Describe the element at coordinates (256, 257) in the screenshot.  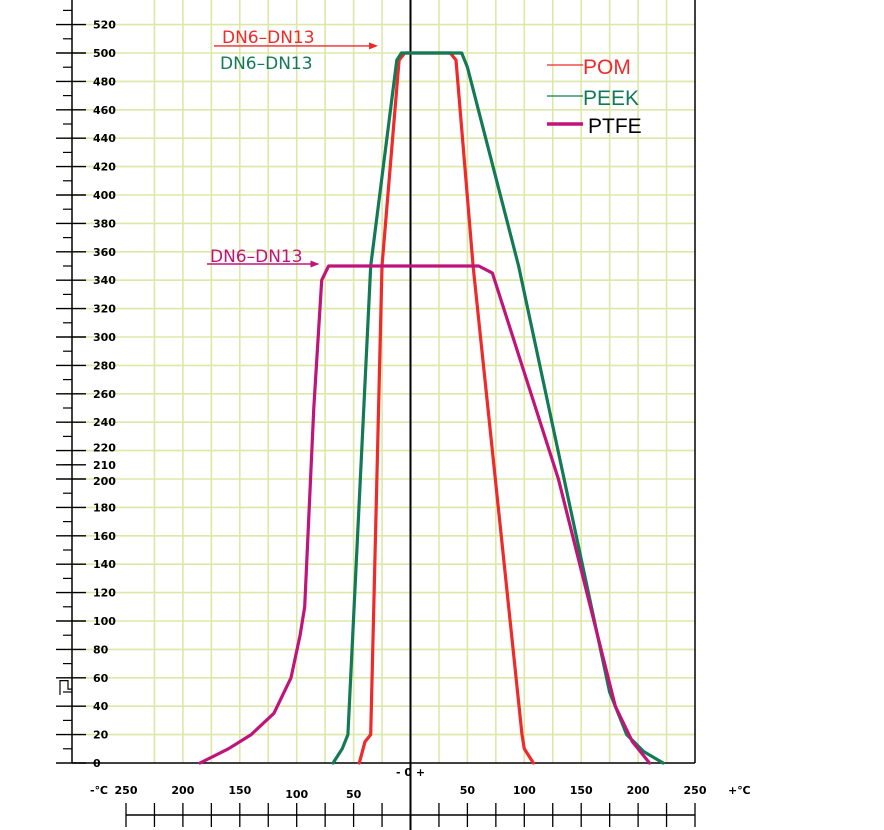
I see `annotation-ptfe-label: DN6–DN13` at that location.